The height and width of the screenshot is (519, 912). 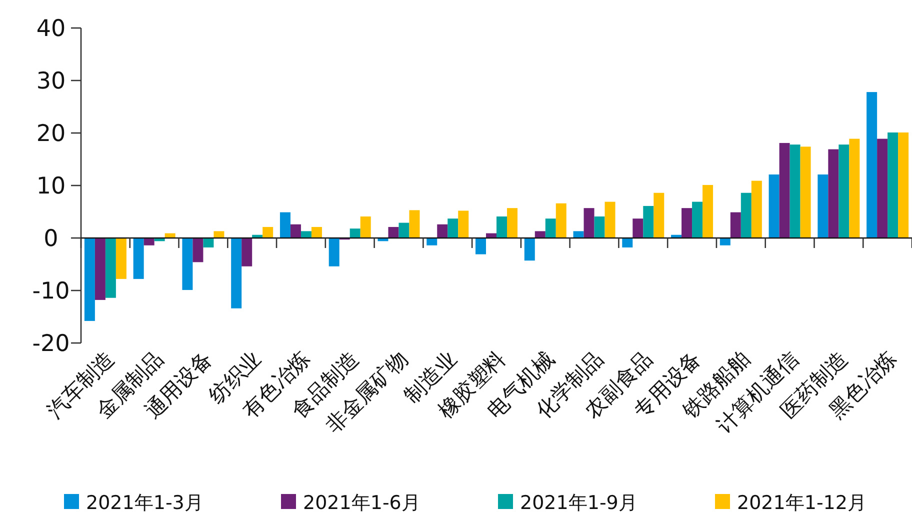 I want to click on legend-label: 2021年1-6月, so click(x=361, y=503).